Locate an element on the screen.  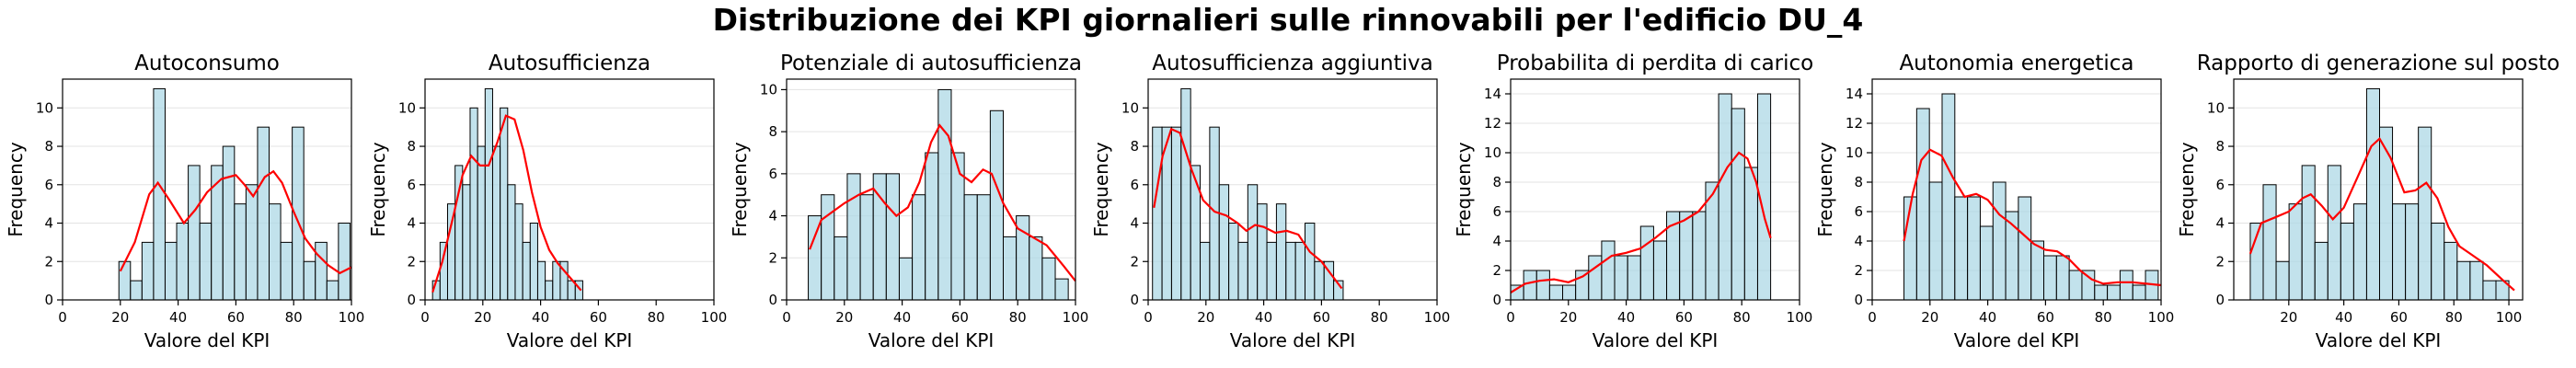
panel-title: Autosufficienza aggiuntiva is located at coordinates (1292, 63).